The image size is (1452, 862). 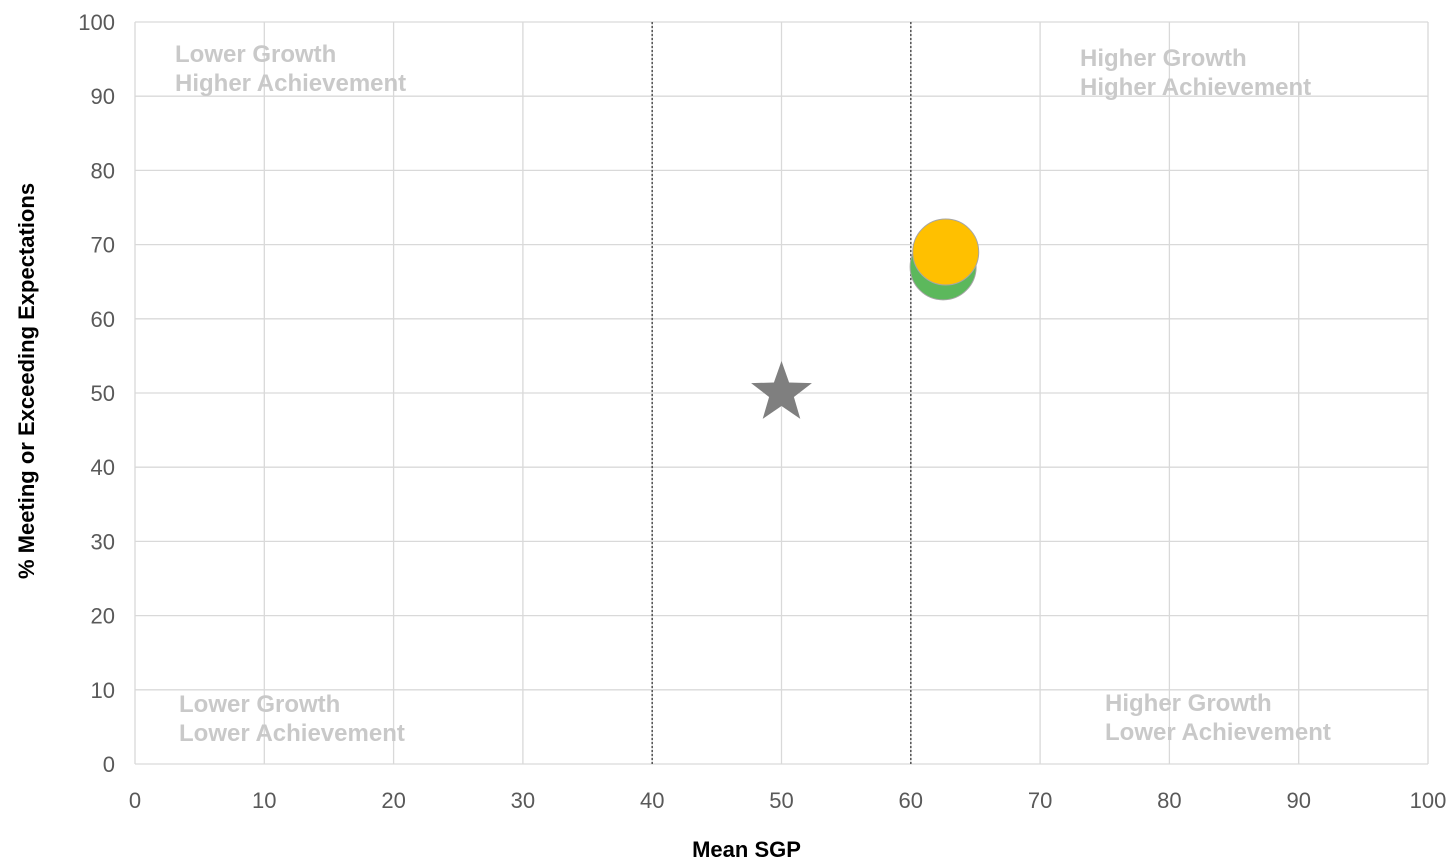 I want to click on y-tick-label: 10, so click(x=103, y=690).